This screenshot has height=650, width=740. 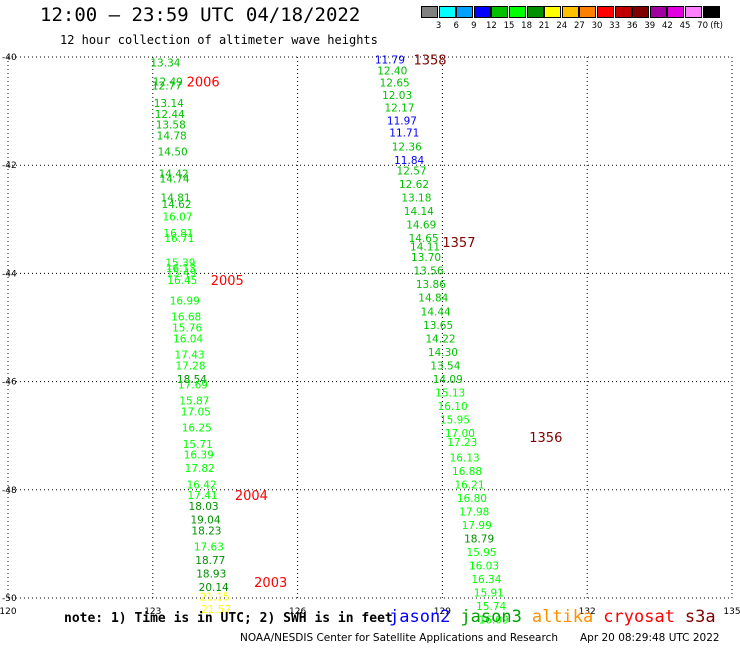 What do you see at coordinates (175, 180) in the screenshot?
I see `wave-height-label: 14.74` at bounding box center [175, 180].